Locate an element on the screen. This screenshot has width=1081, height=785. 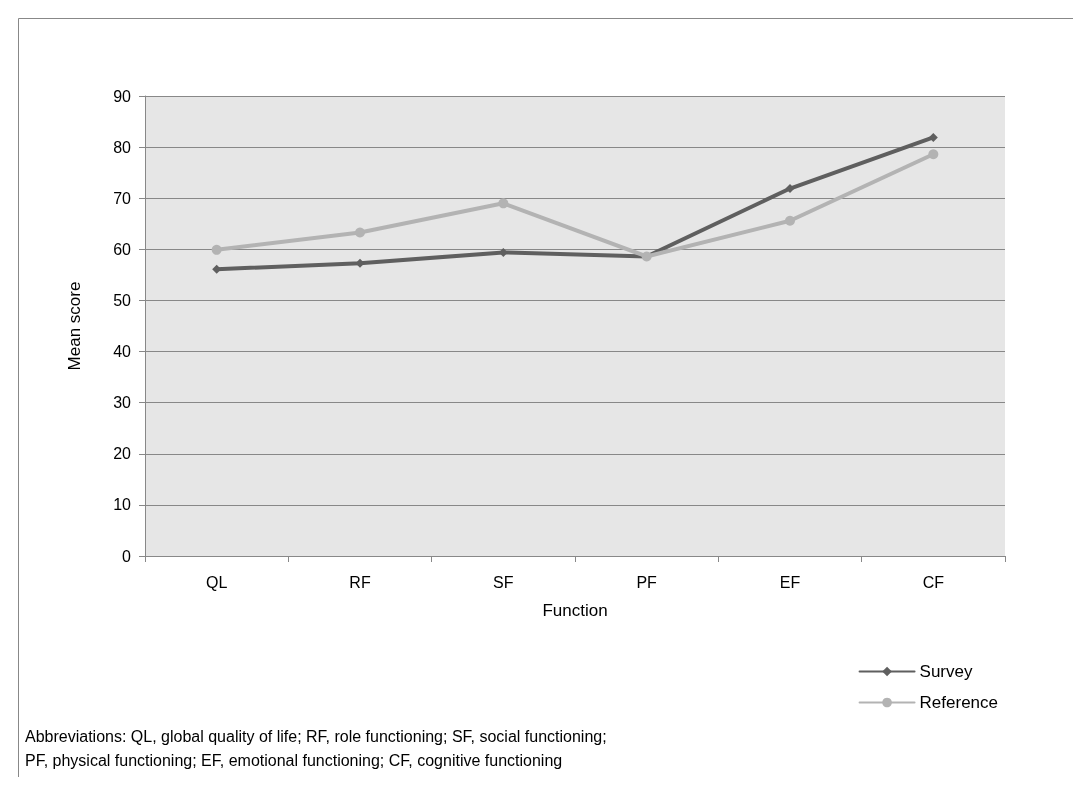
x-axis-title: Function is located at coordinates (575, 610).